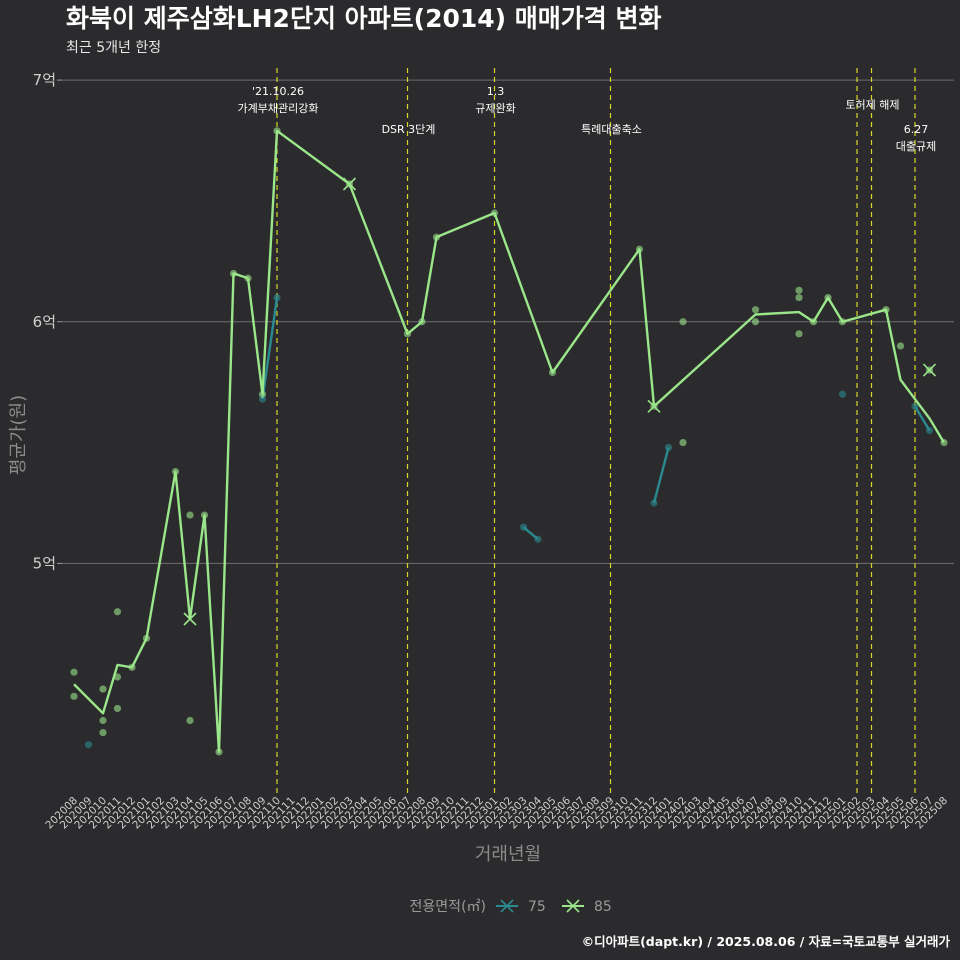 This screenshot has height=960, width=960. I want to click on legend-label-85: 85, so click(603, 907).